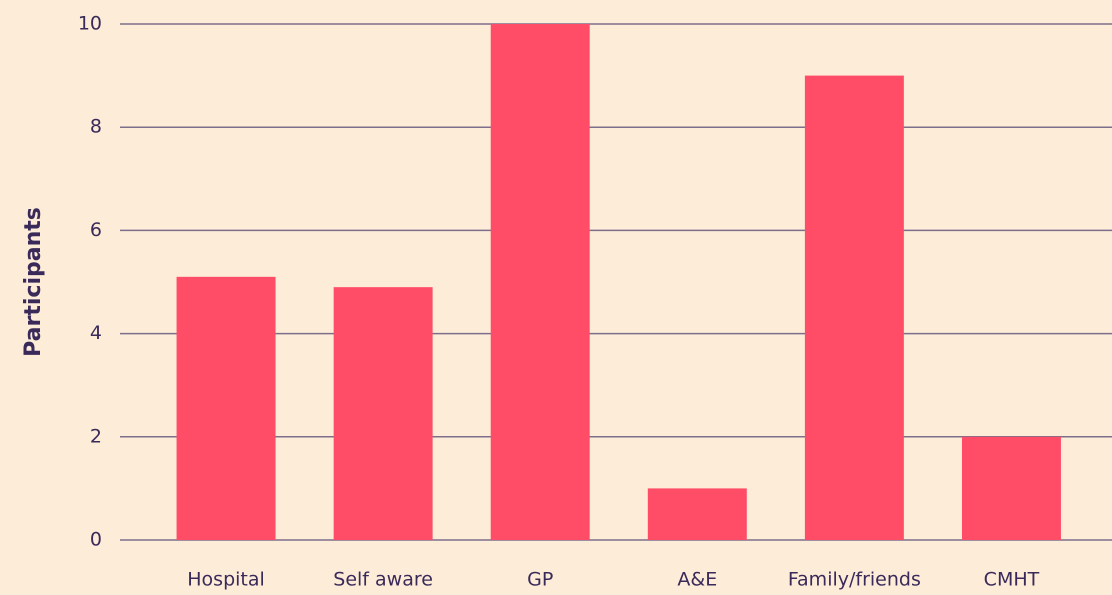 This screenshot has height=595, width=1112. I want to click on y-tick-label: 10, so click(90, 24).